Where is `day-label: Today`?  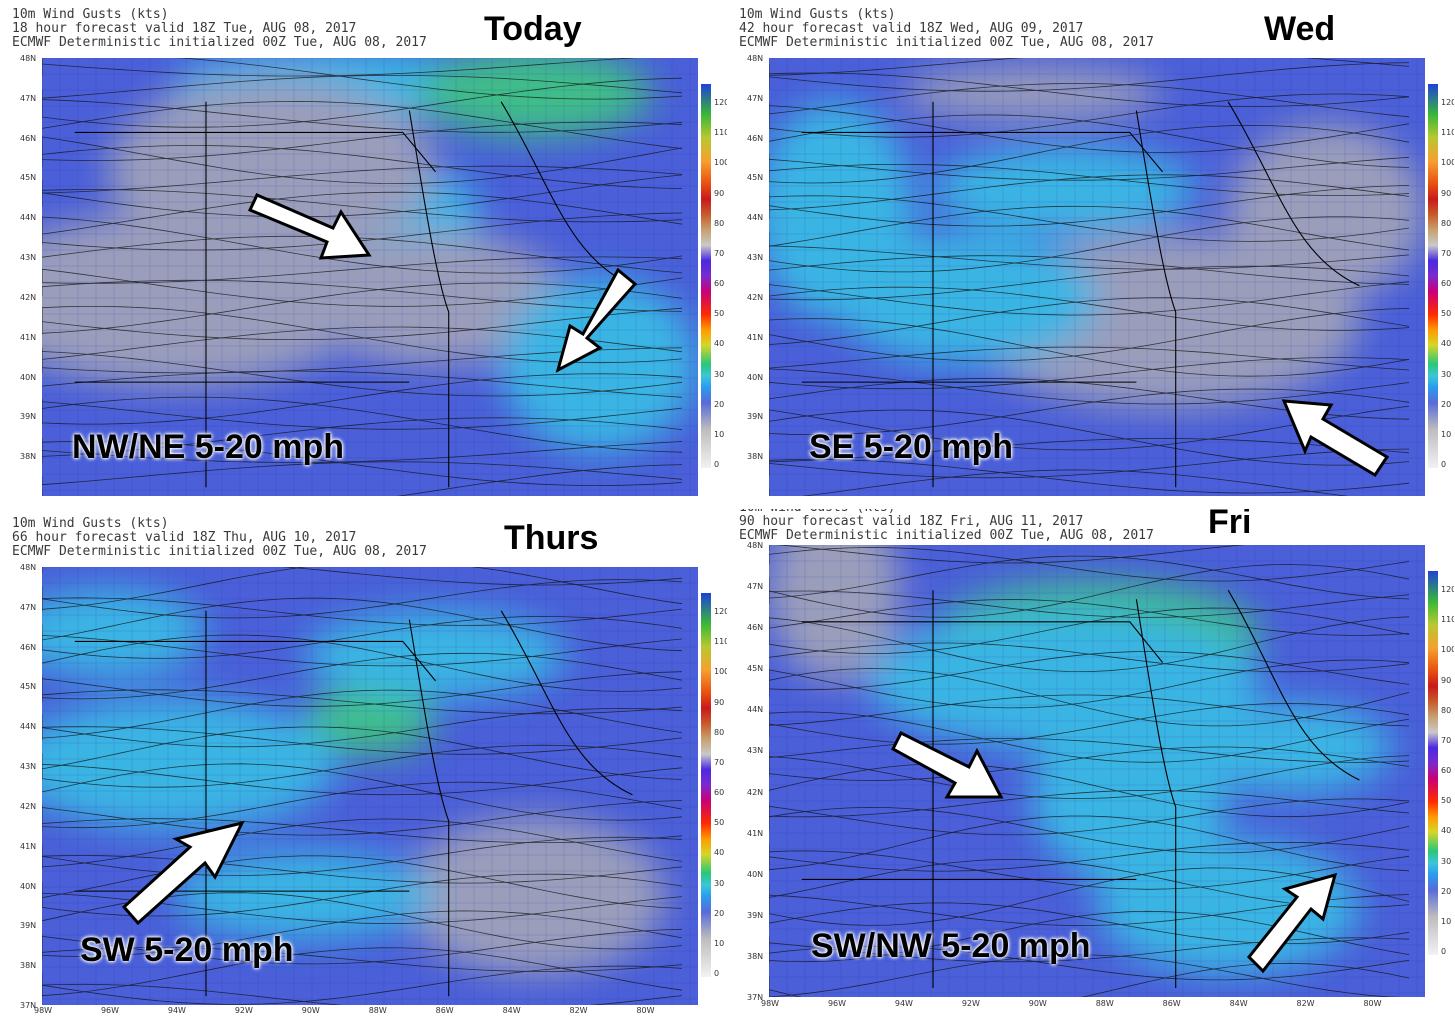
day-label: Today is located at coordinates (533, 29).